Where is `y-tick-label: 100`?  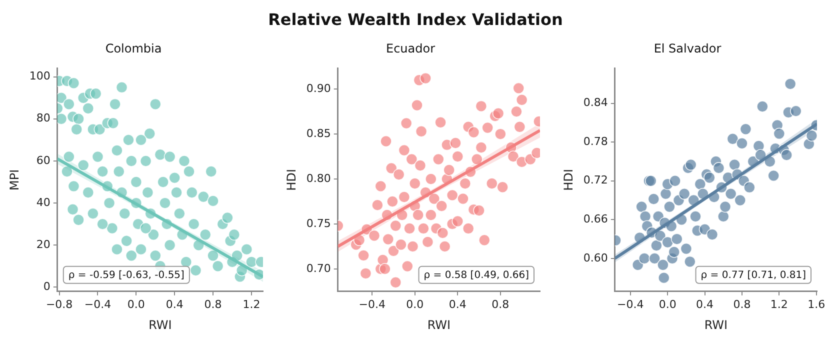
y-tick-label: 100 is located at coordinates (39, 76).